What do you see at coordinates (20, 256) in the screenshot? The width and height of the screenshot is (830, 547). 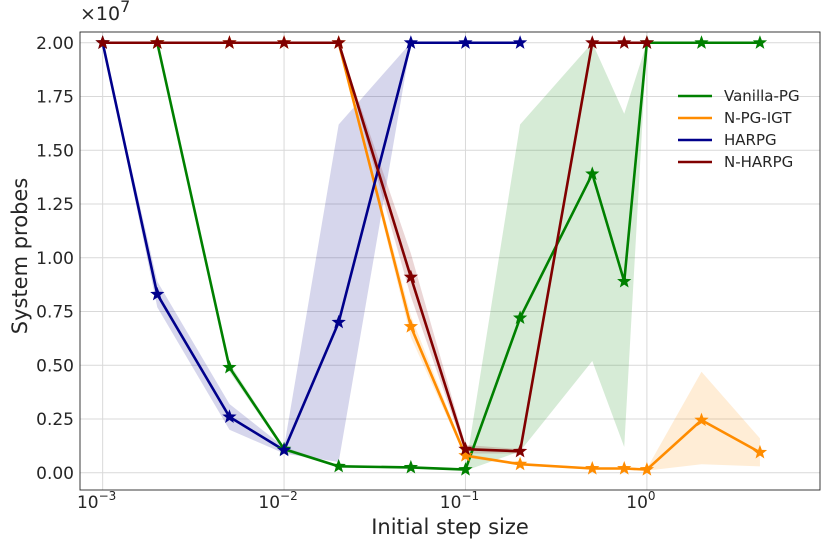 I see `y-axis-label: System probes` at bounding box center [20, 256].